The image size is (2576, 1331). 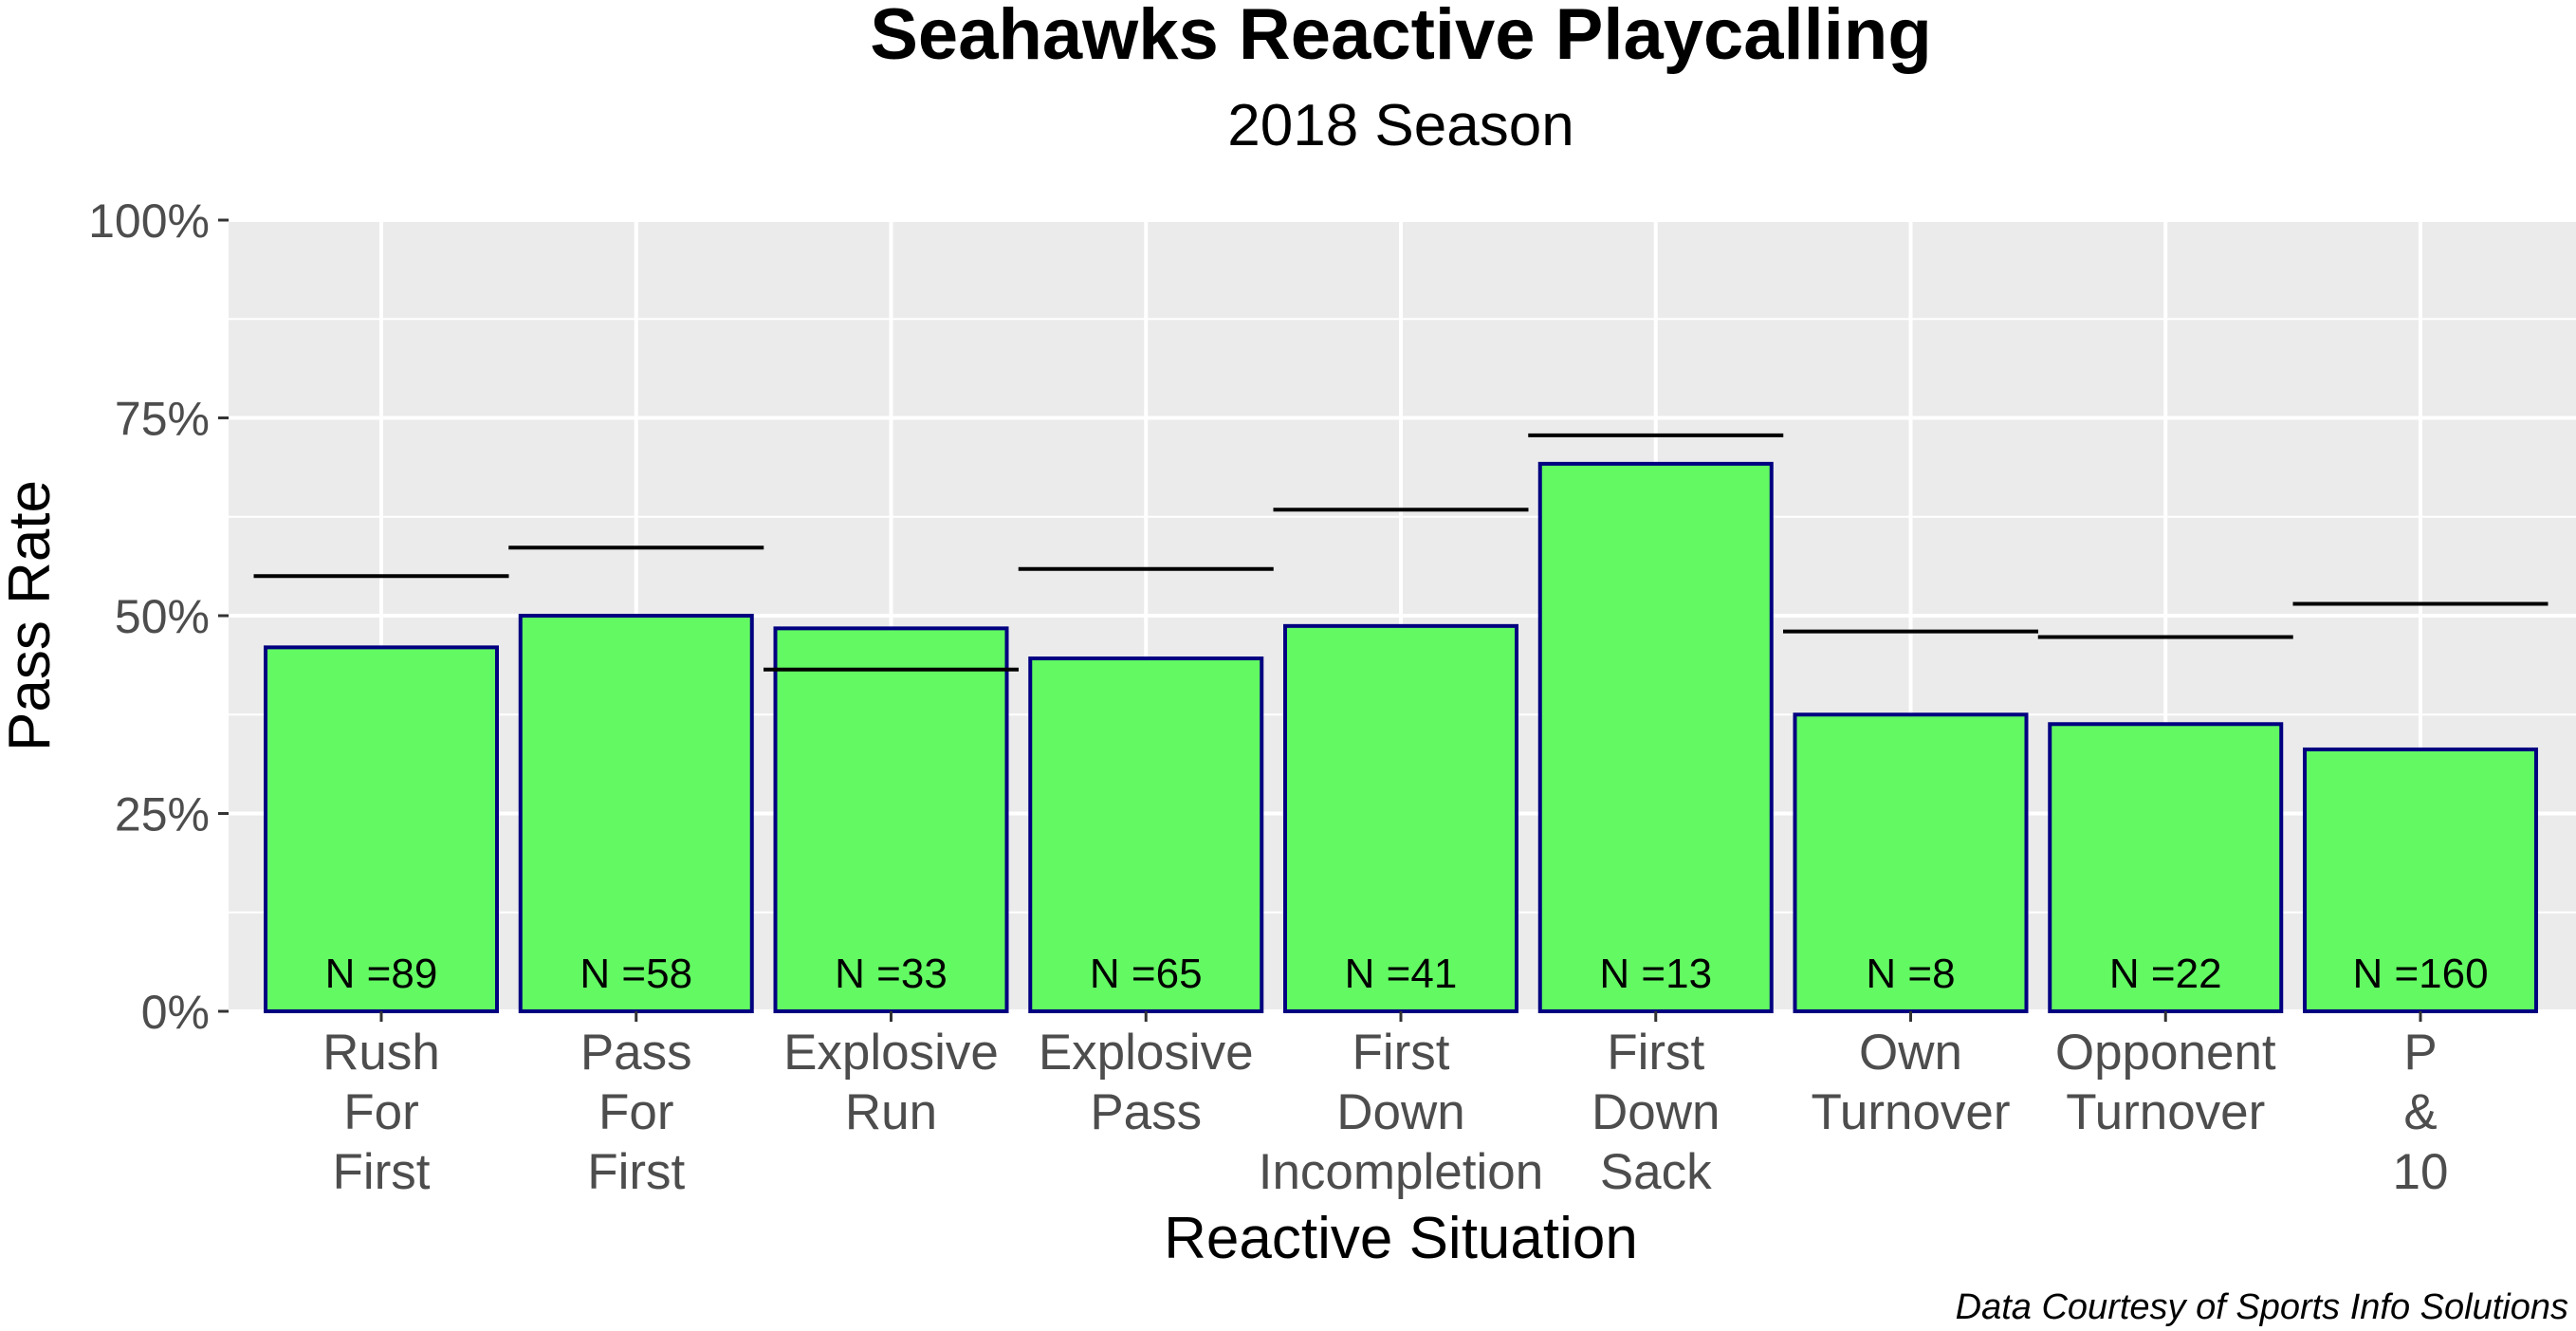 What do you see at coordinates (1655, 974) in the screenshot?
I see `bar-count-label: N =13` at bounding box center [1655, 974].